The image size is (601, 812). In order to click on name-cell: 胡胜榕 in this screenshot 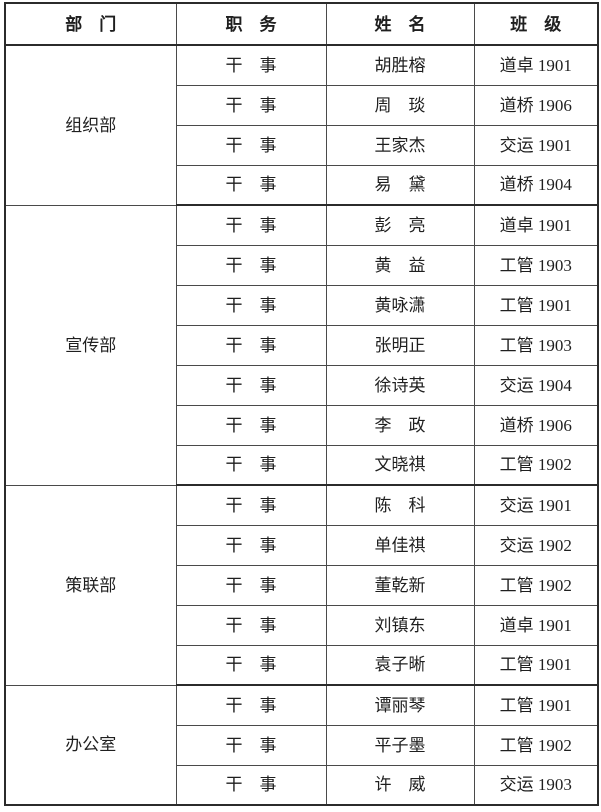, I will do `click(400, 65)`.